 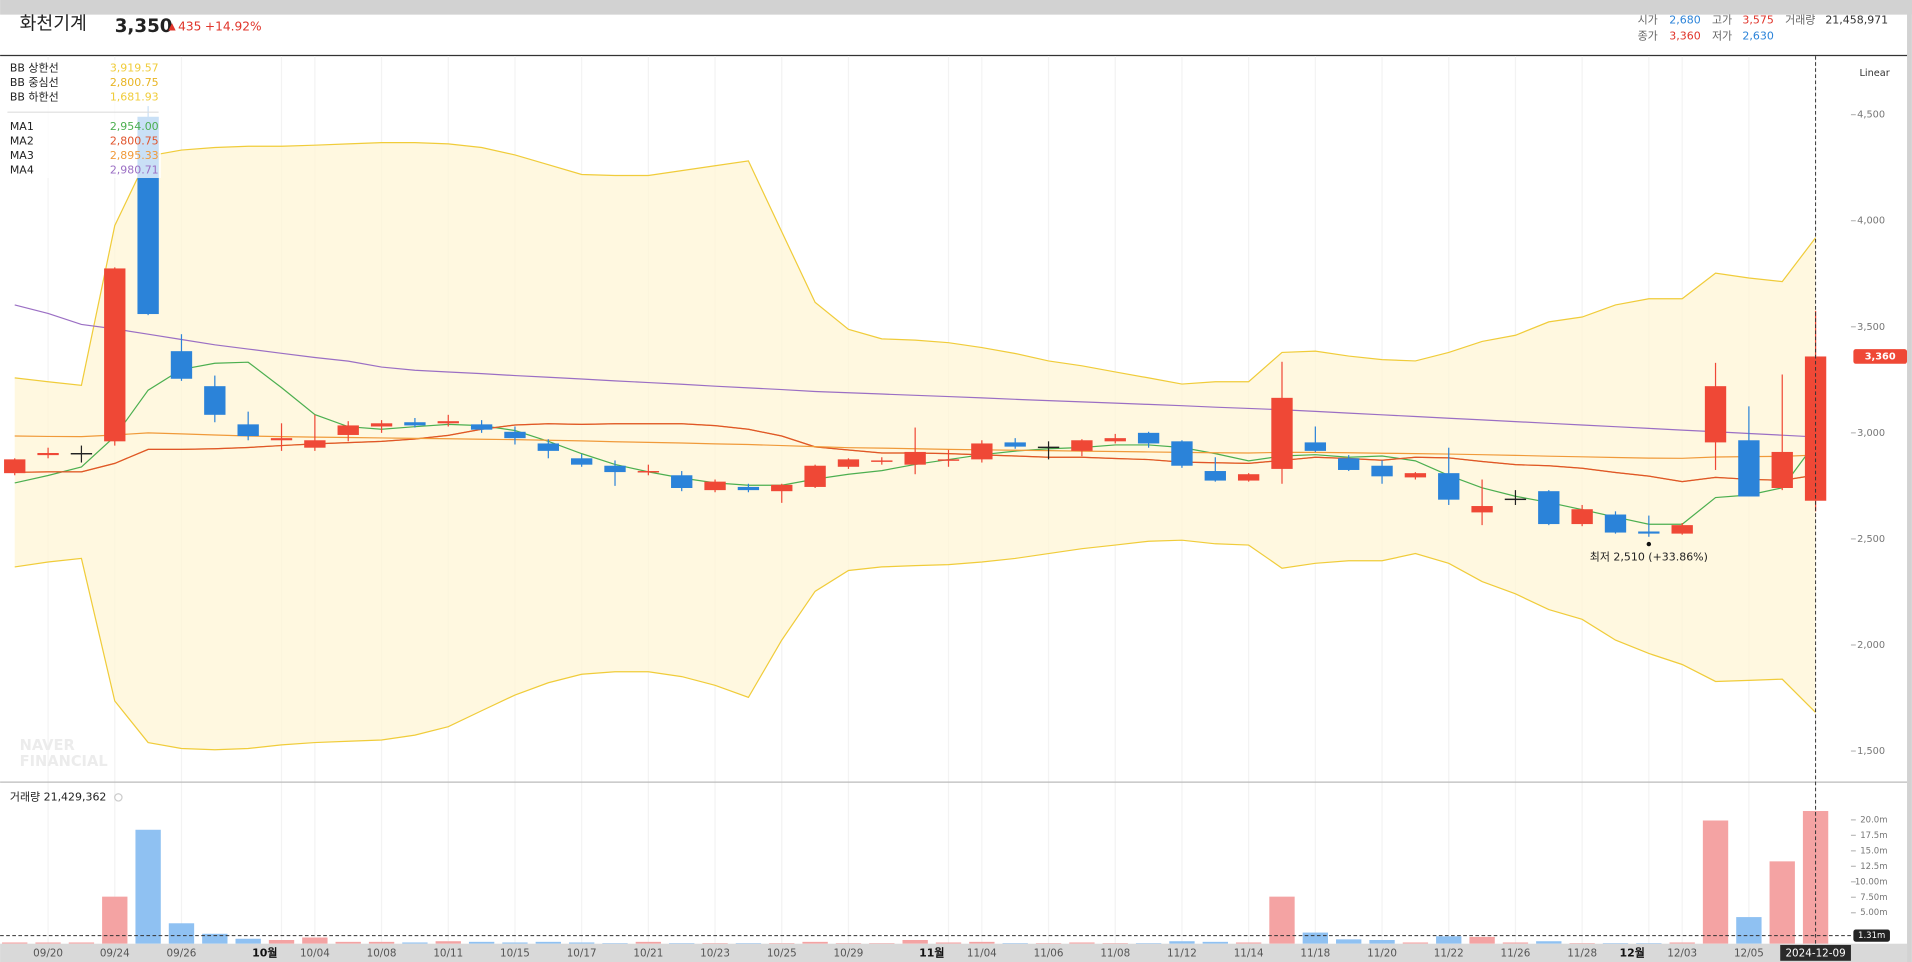 I want to click on ohlc-value: 3,575, so click(x=1757, y=20).